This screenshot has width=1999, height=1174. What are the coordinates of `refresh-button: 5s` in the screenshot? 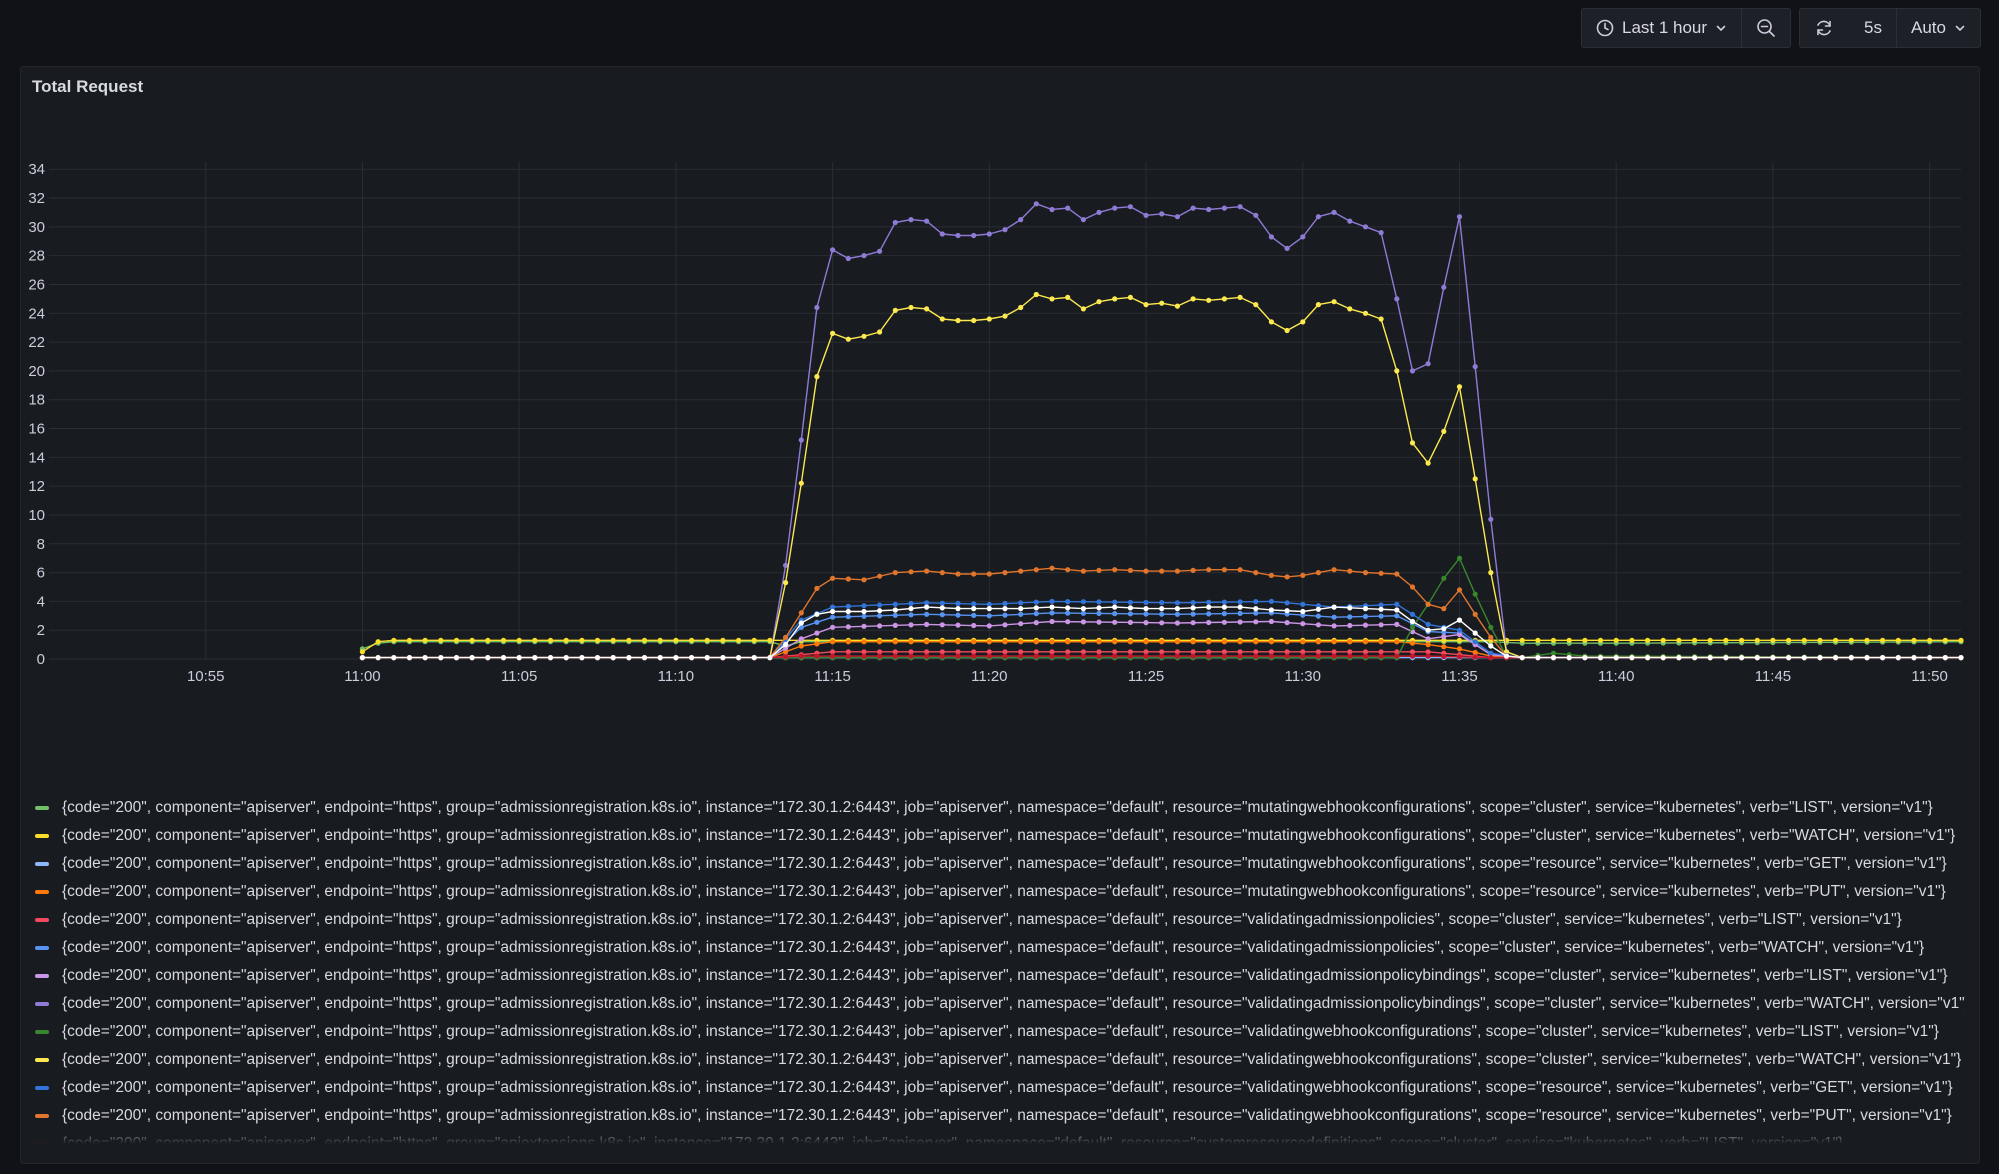 It's located at (1849, 28).